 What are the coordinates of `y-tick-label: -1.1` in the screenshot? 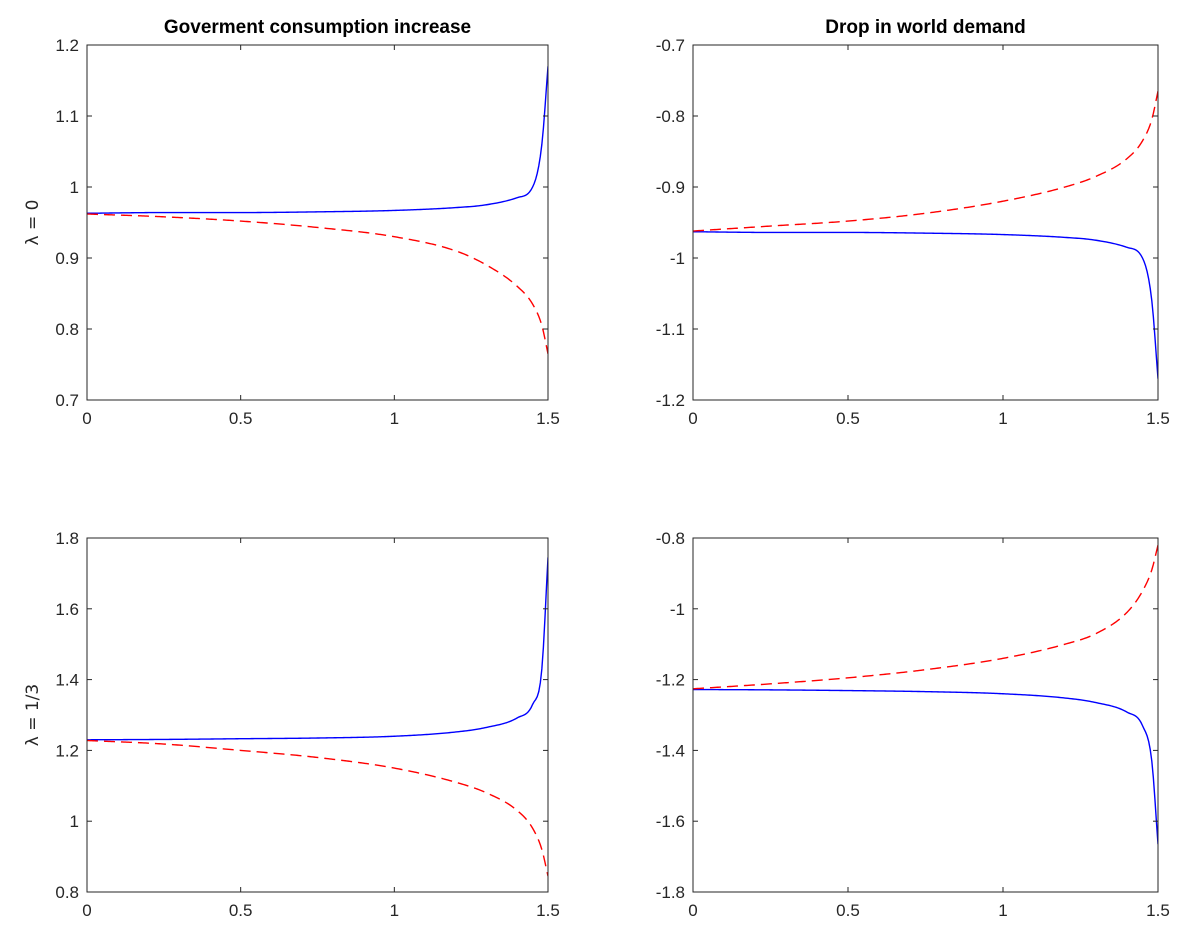 It's located at (670, 329).